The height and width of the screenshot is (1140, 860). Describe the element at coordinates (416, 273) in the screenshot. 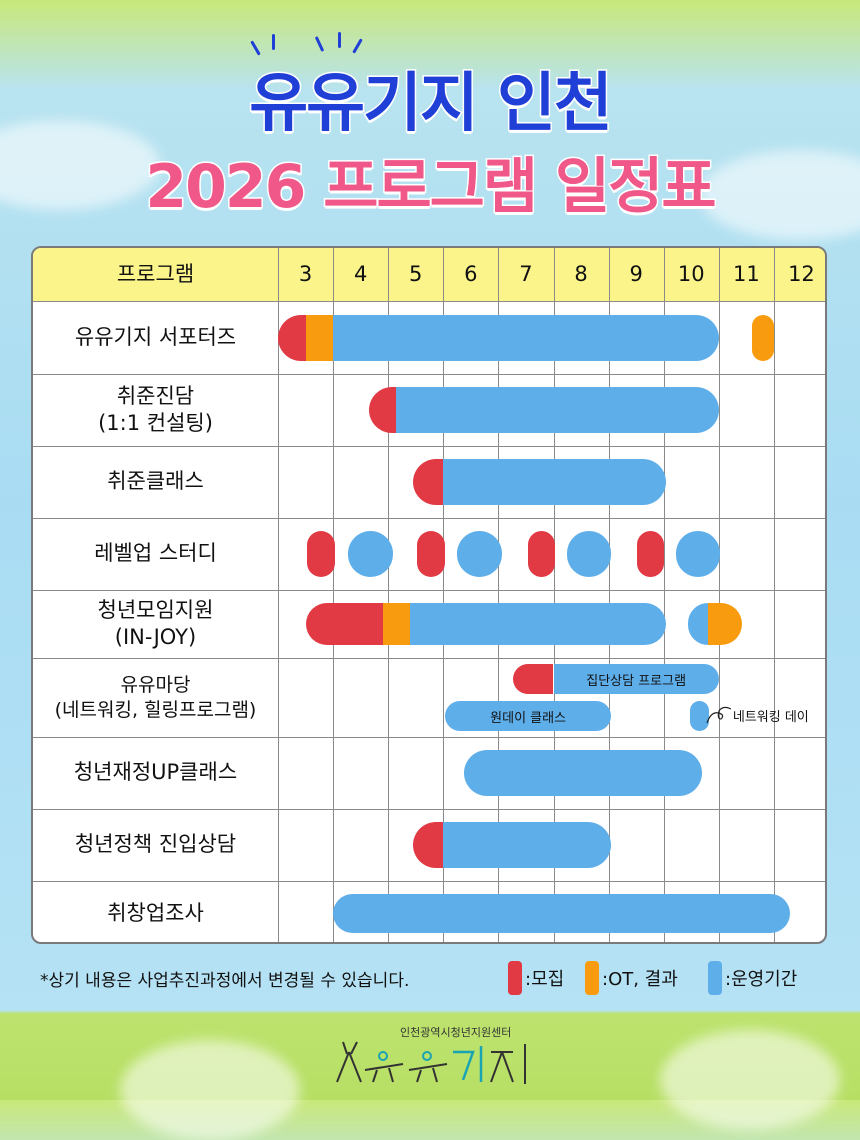

I see `month-label: 5` at that location.